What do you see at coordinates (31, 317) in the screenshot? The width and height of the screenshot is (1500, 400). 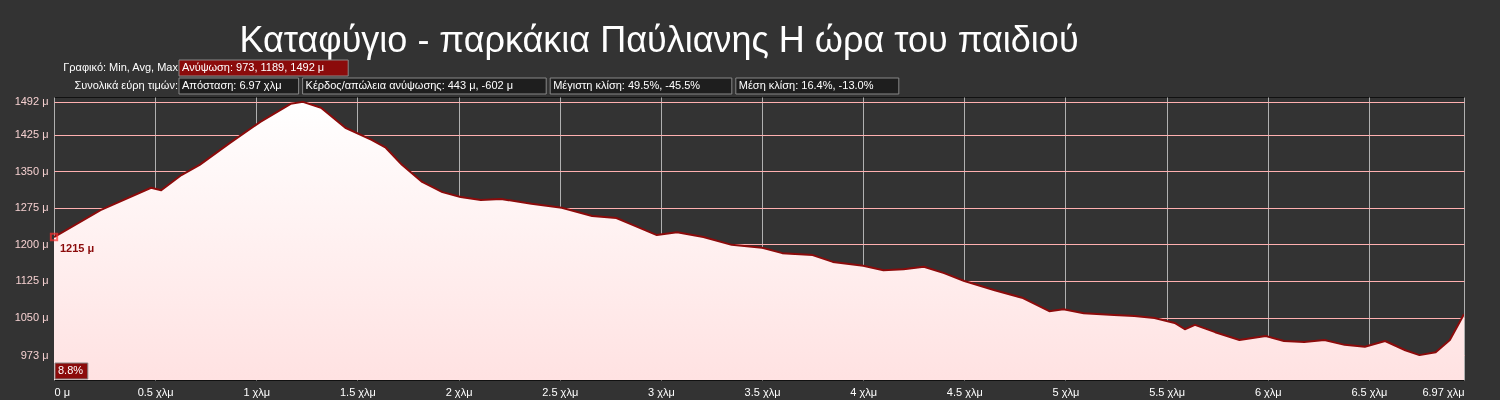 I see `y-tick-label: 1050 μ` at bounding box center [31, 317].